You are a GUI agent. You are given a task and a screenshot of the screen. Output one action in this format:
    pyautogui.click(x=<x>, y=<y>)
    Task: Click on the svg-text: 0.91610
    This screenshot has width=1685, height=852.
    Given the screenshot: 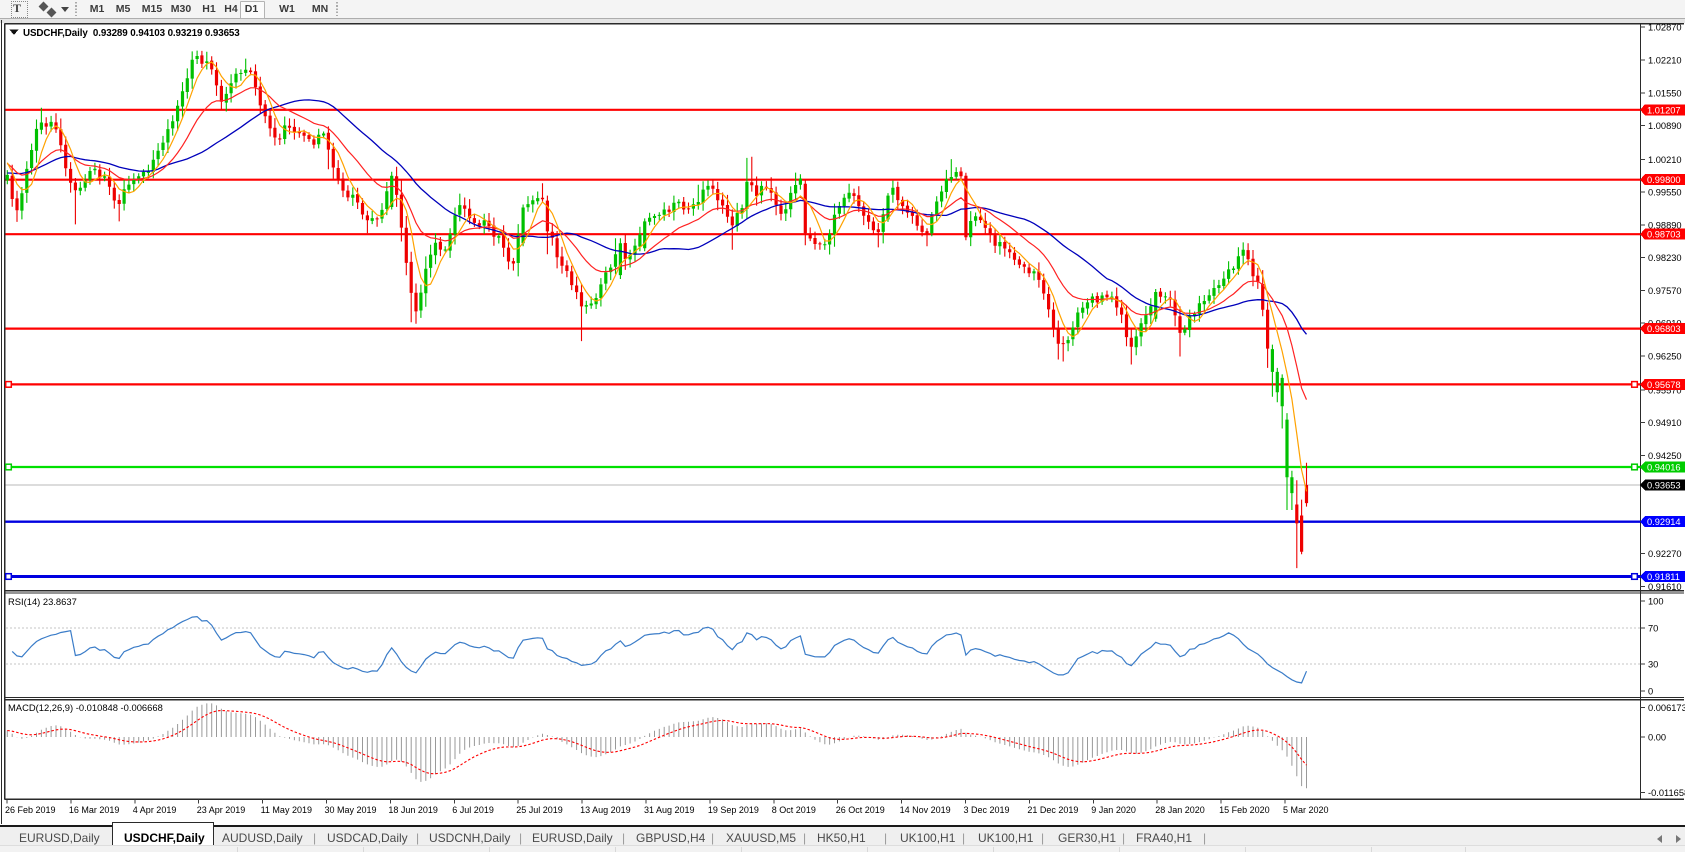 What is the action you would take?
    pyautogui.click(x=1665, y=587)
    